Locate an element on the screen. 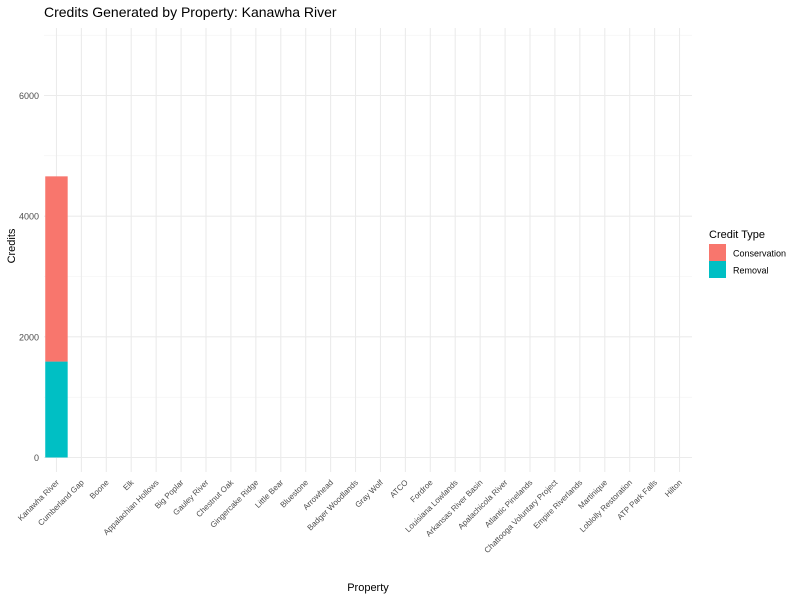 The image size is (800, 605). x-tick-label: Gray Wolf is located at coordinates (369, 494).